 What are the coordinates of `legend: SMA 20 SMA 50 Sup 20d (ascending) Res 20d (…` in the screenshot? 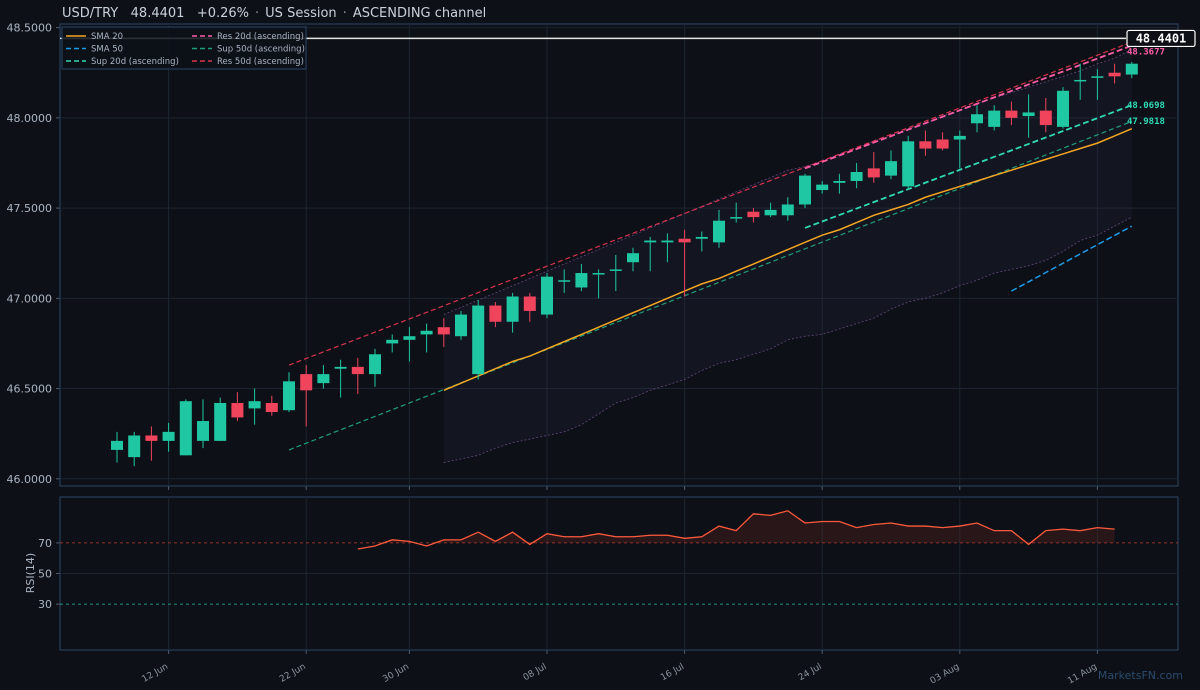 It's located at (184, 48).